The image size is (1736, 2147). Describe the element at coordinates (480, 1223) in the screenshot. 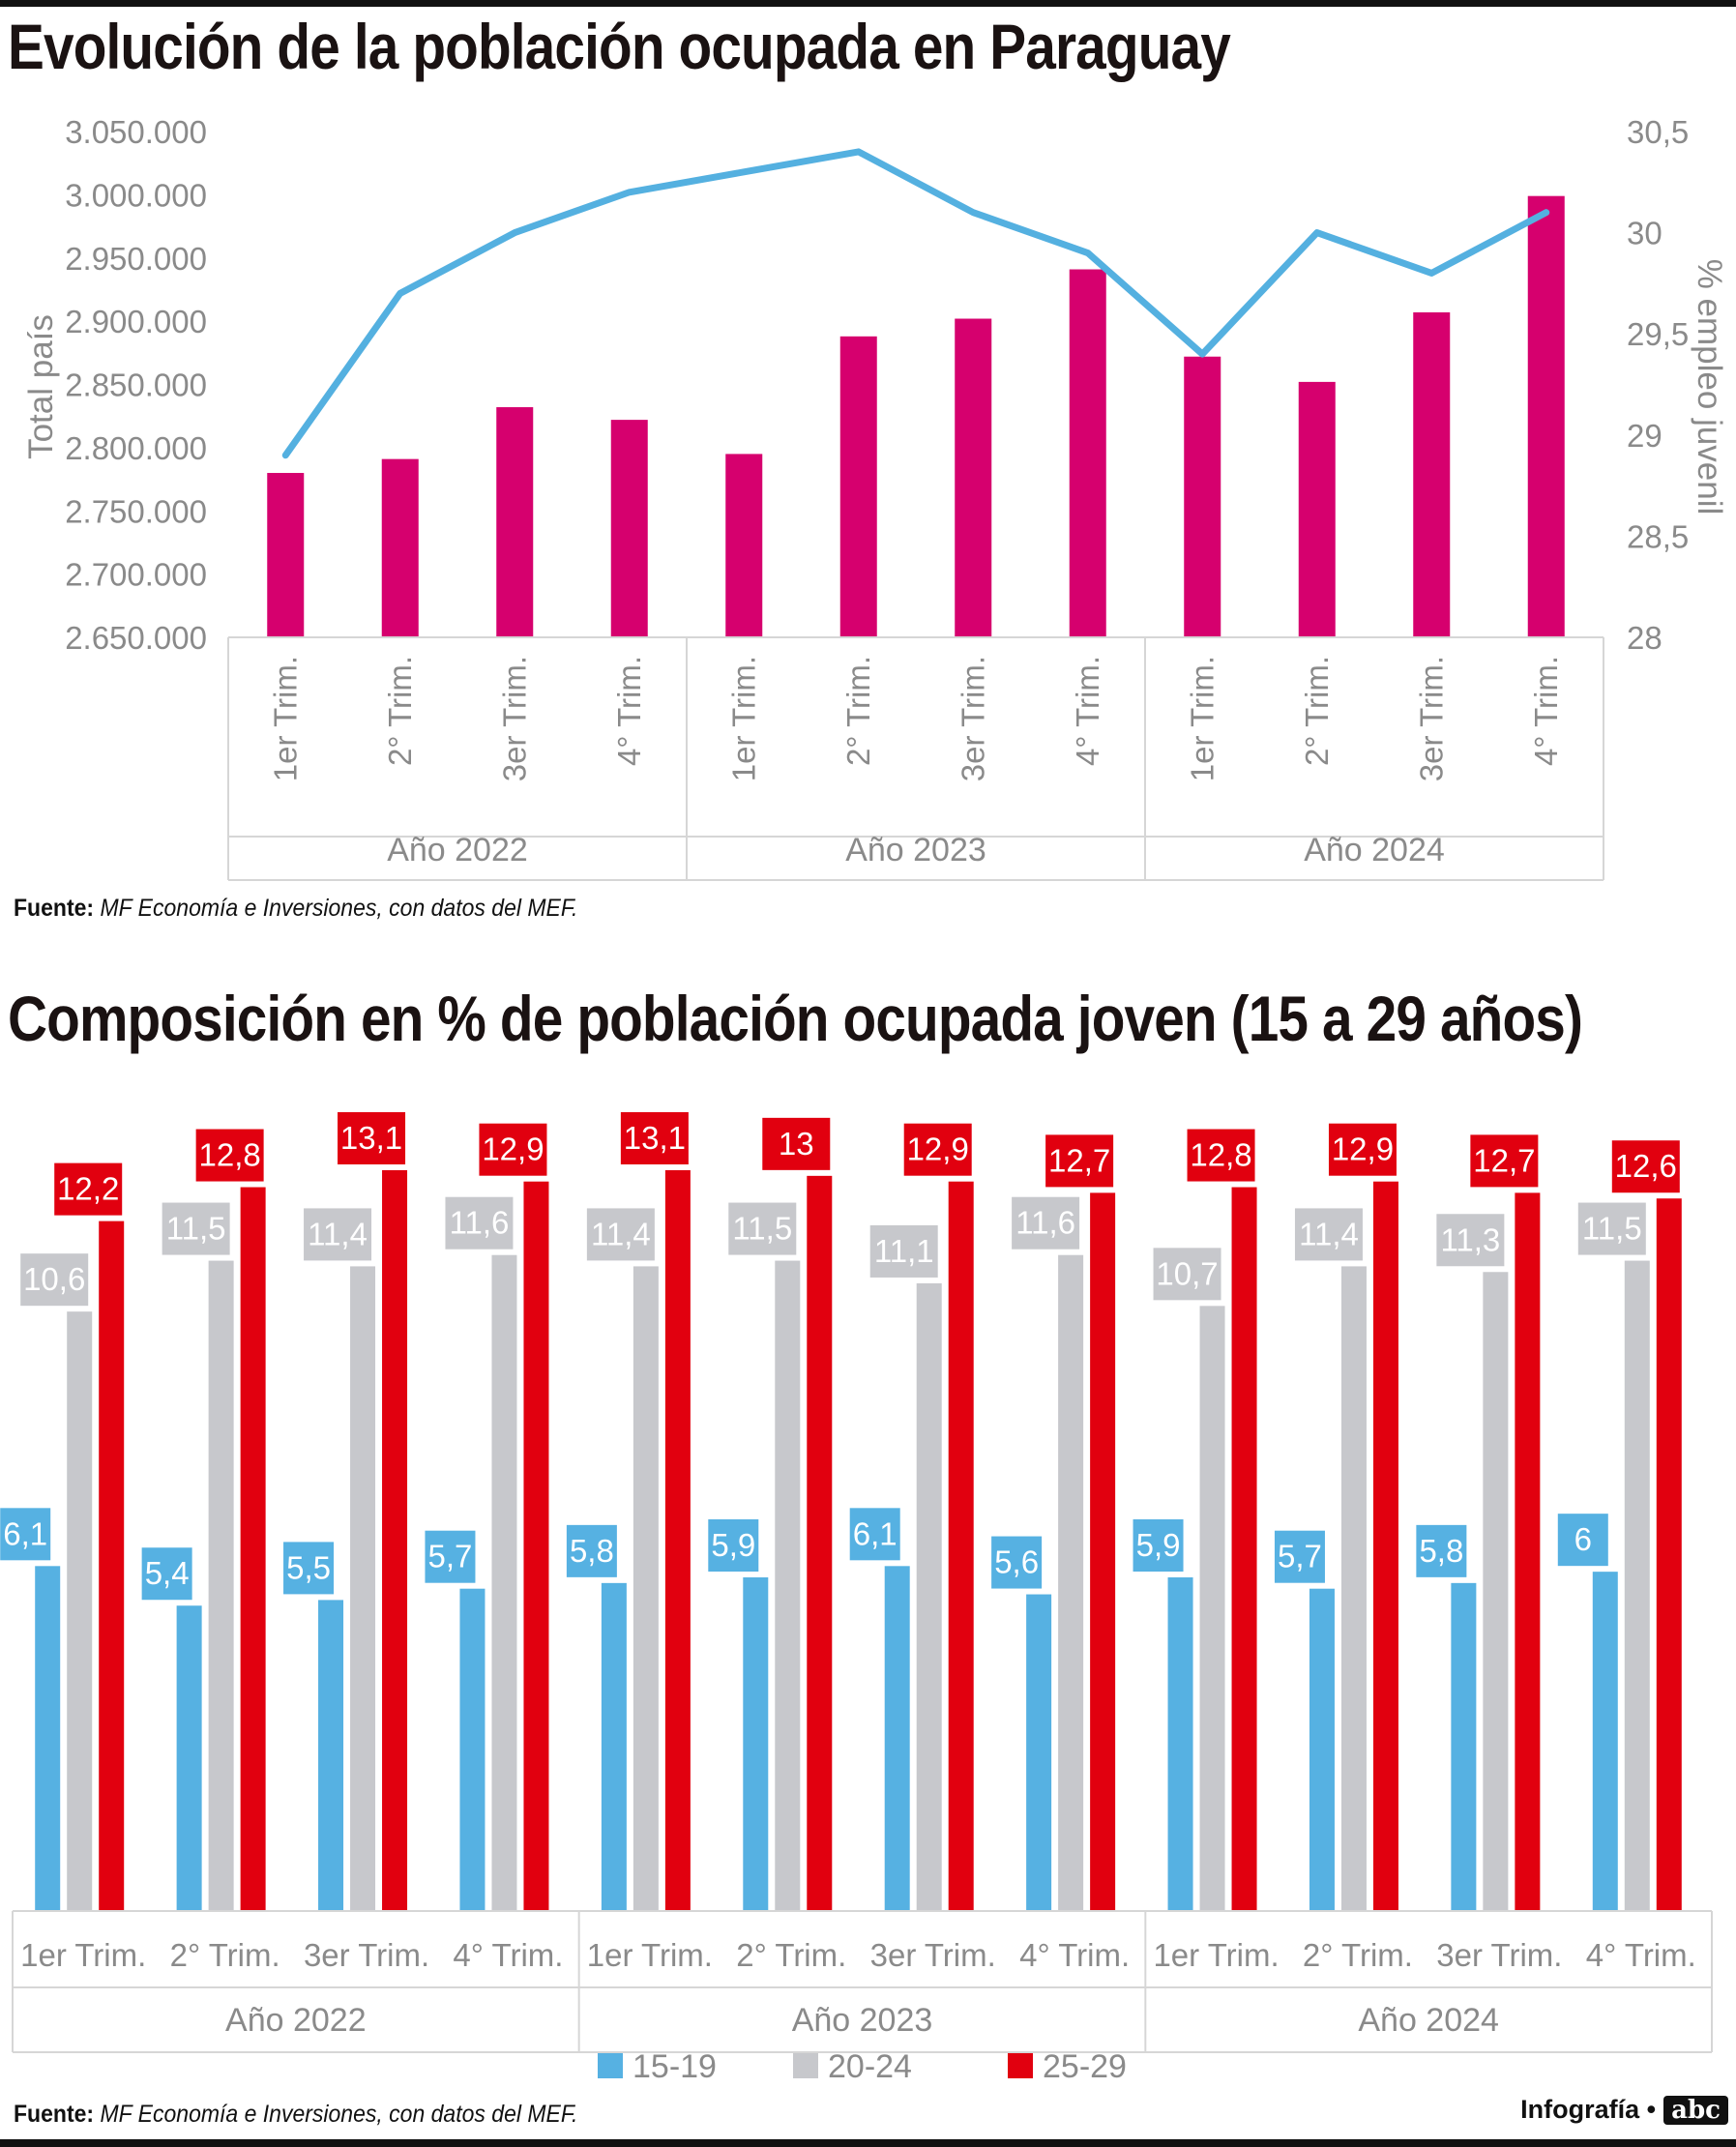

I see `chart2-data-label: 11,6` at that location.